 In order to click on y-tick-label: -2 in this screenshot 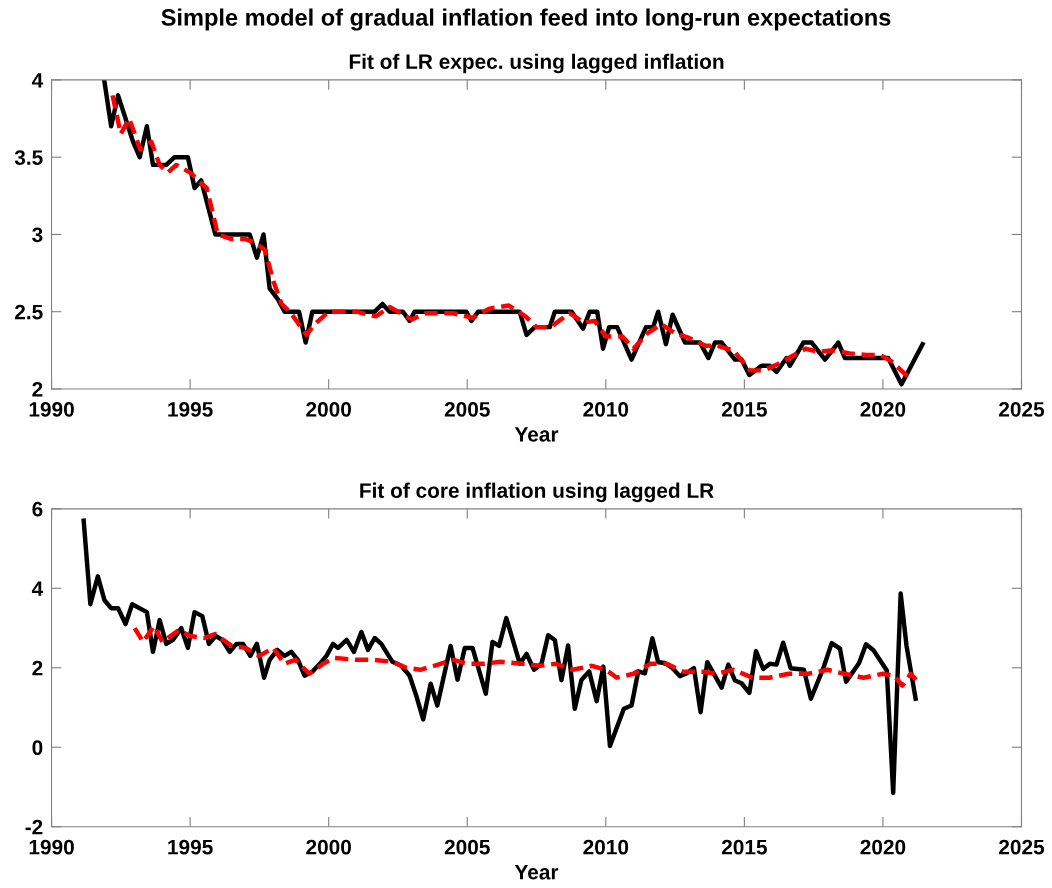, I will do `click(34, 827)`.